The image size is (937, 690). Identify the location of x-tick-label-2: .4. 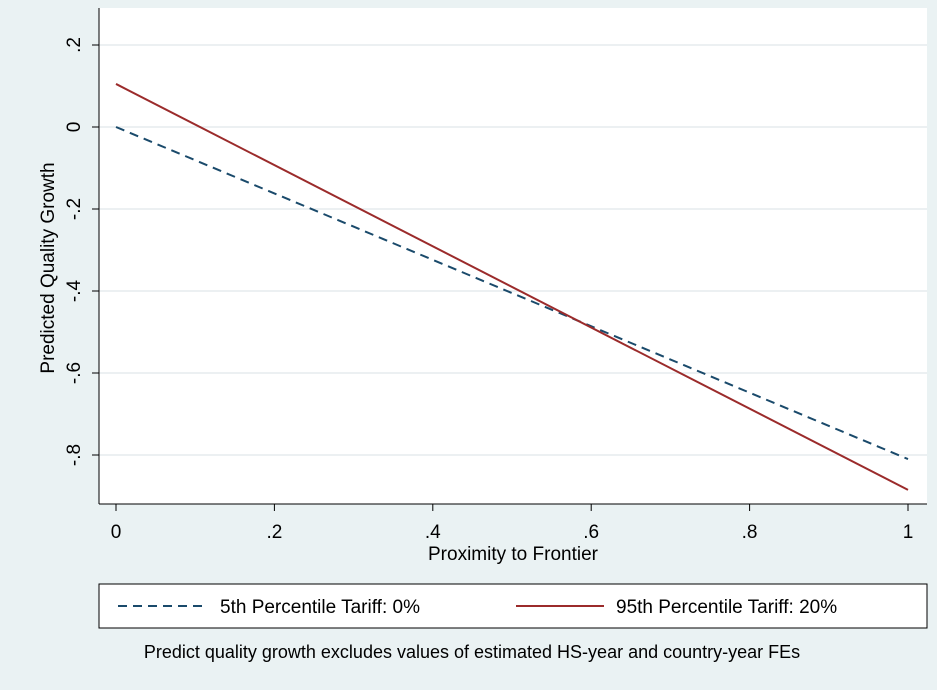
(433, 532).